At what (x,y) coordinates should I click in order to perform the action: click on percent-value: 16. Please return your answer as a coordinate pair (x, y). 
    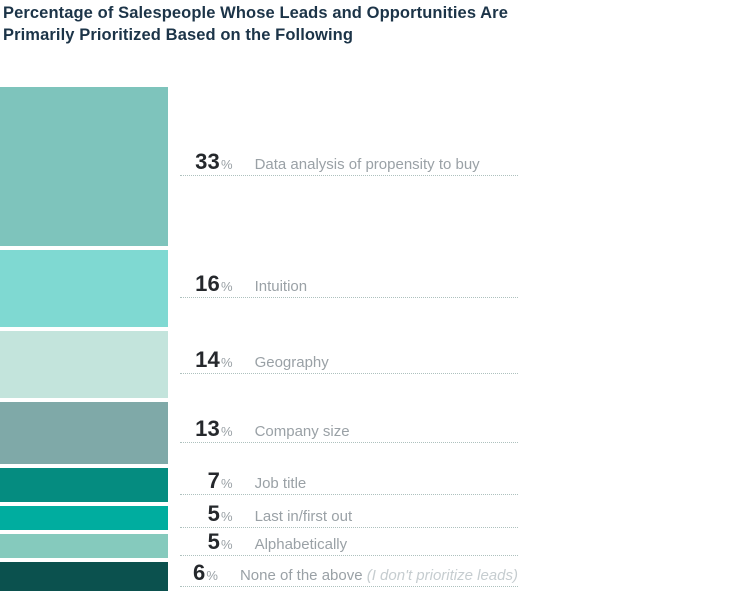
    Looking at the image, I should click on (207, 284).